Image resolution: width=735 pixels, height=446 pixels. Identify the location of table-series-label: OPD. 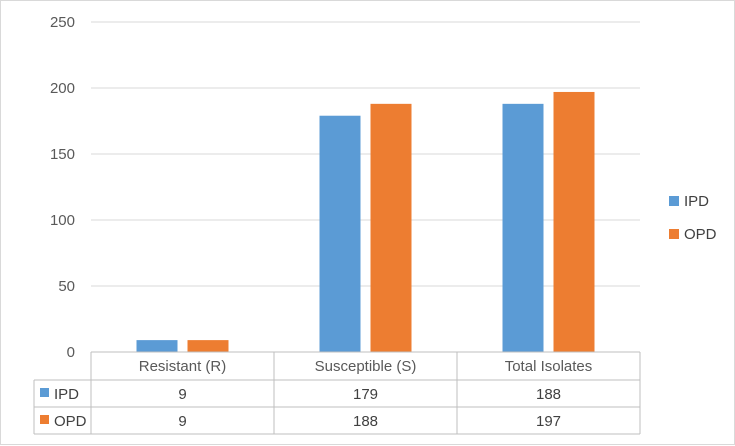
(70, 421).